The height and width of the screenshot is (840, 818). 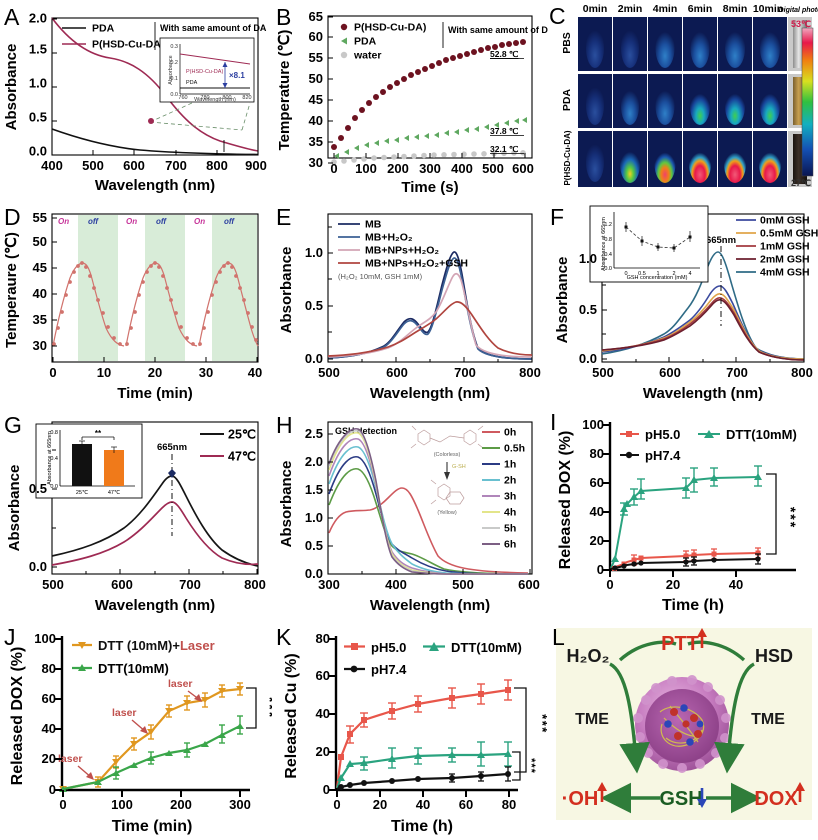 I want to click on curve-2h, so click(x=428, y=510).